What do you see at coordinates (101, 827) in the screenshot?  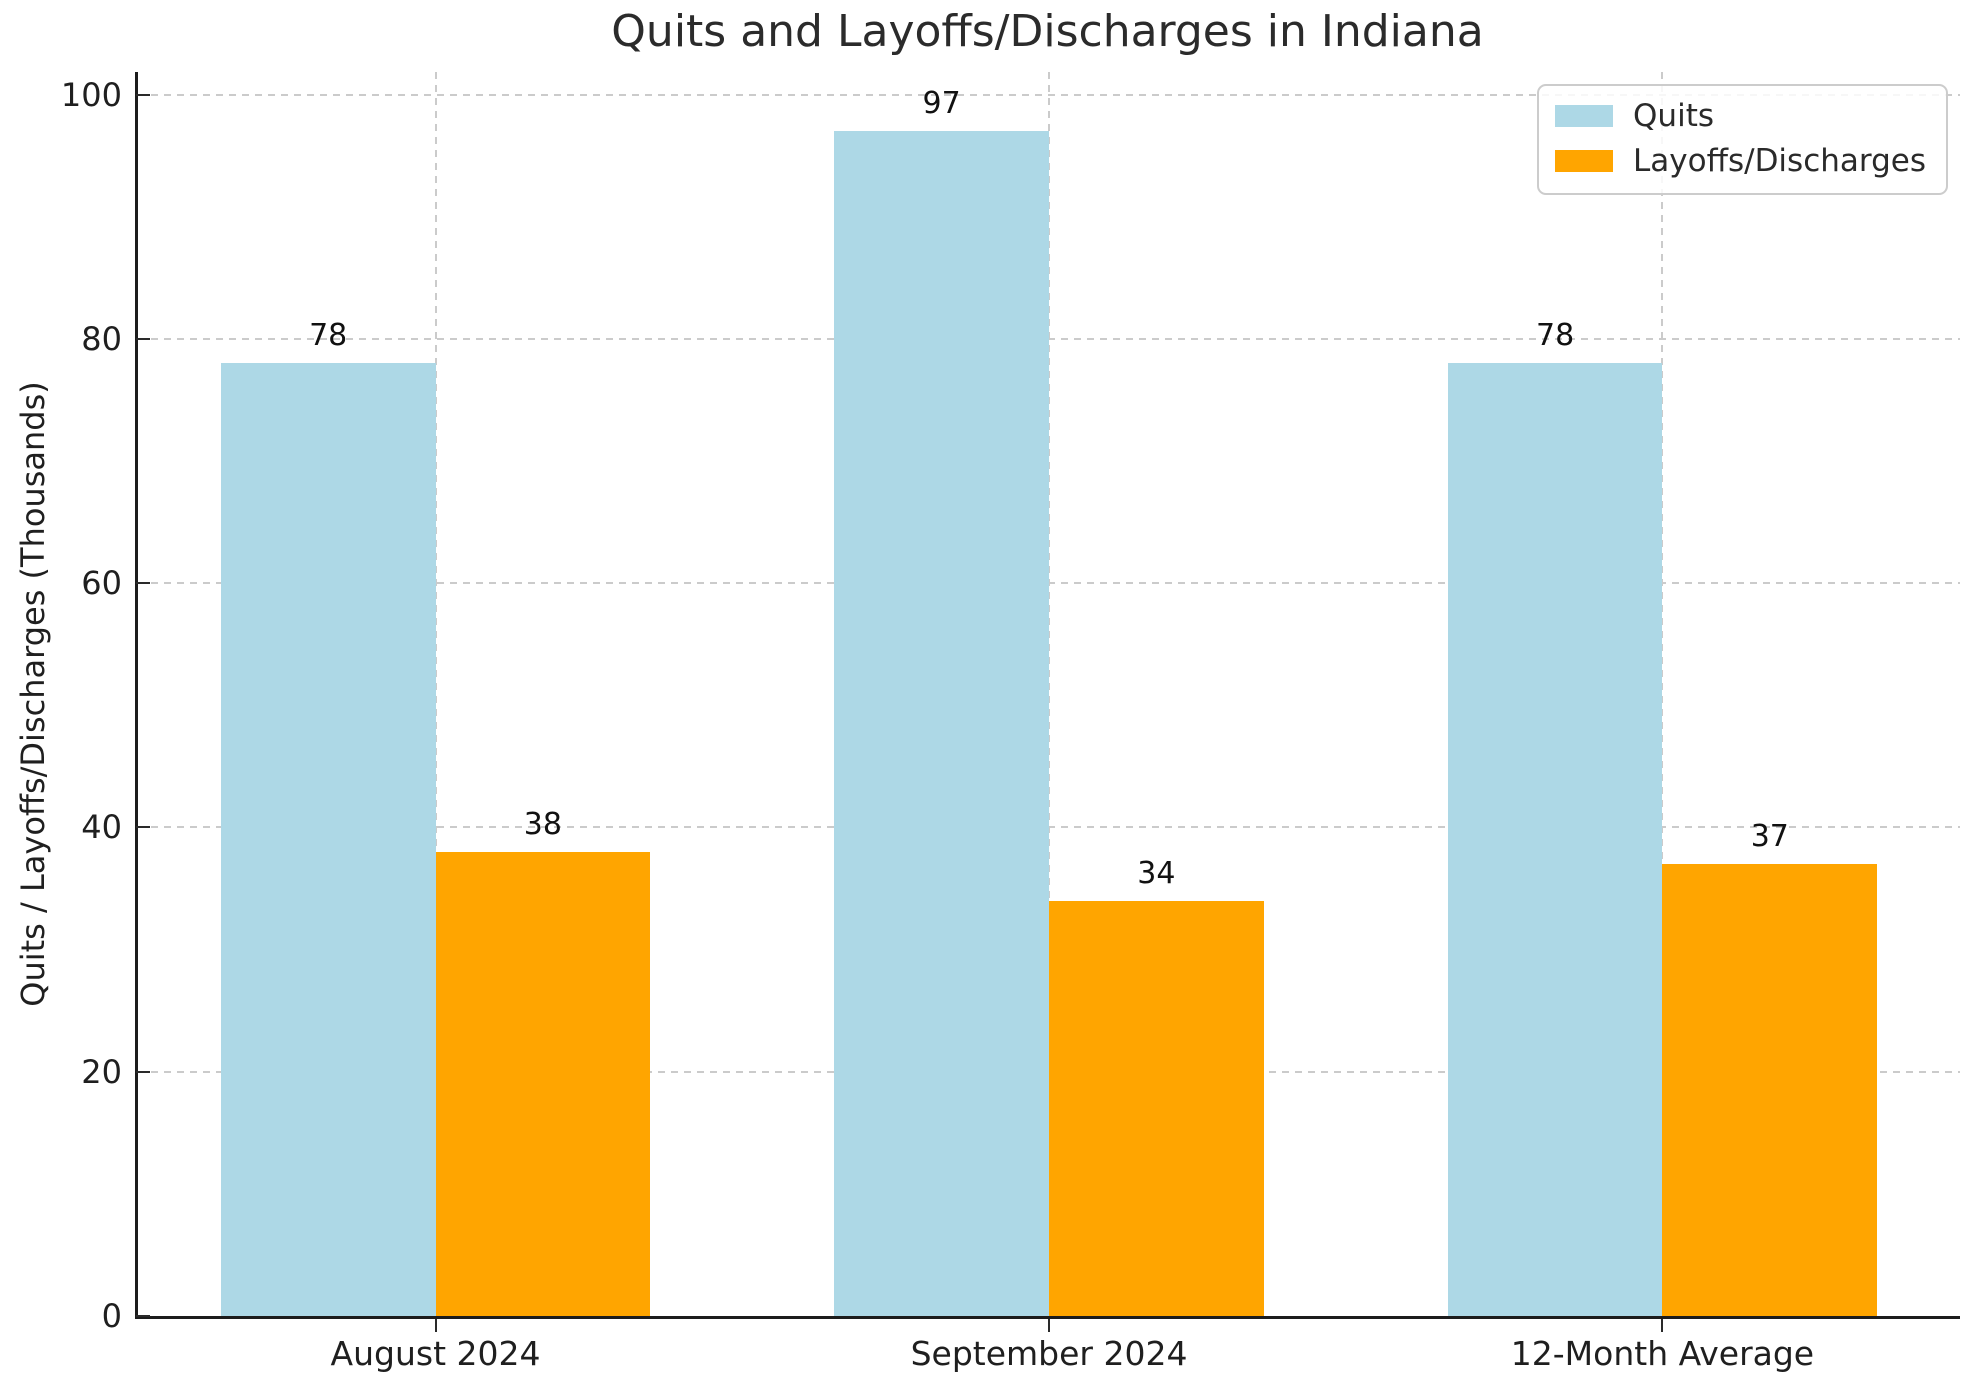 I see `y-tick-label: 40` at bounding box center [101, 827].